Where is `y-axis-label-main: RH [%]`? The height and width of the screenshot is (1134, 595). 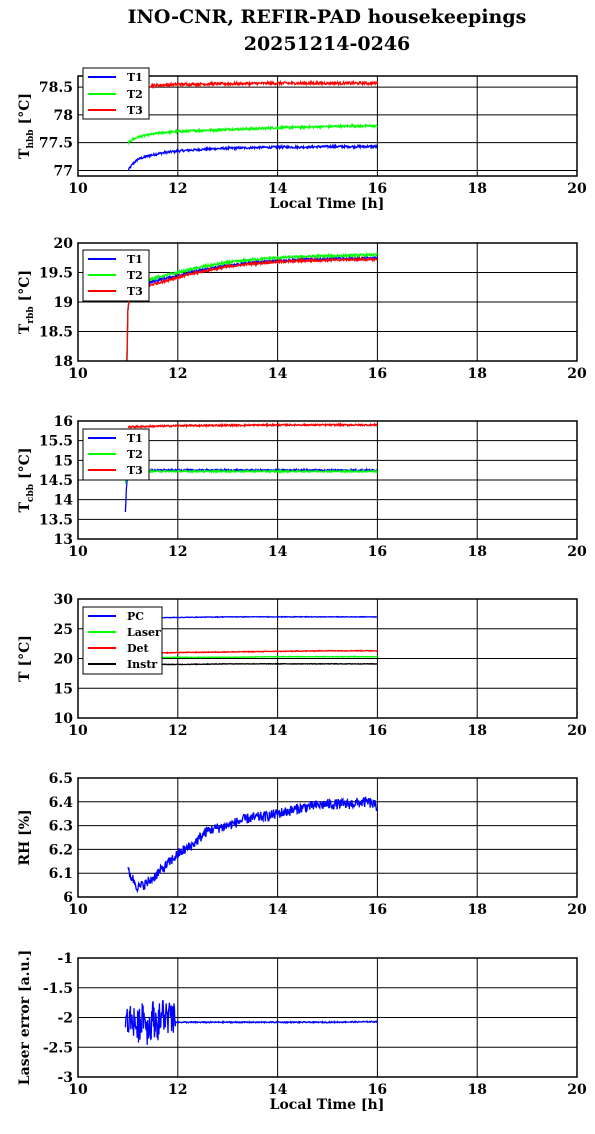 y-axis-label-main: RH [%] is located at coordinates (25, 837).